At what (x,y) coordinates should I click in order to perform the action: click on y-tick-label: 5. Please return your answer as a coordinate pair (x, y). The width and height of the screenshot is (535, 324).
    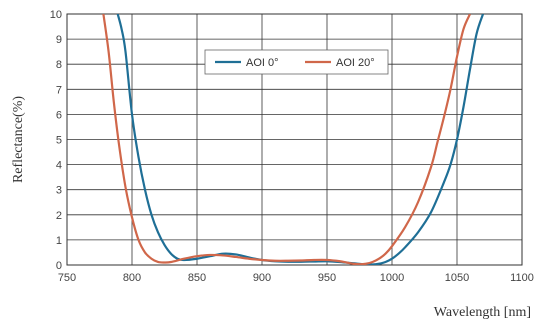
    Looking at the image, I should click on (59, 141).